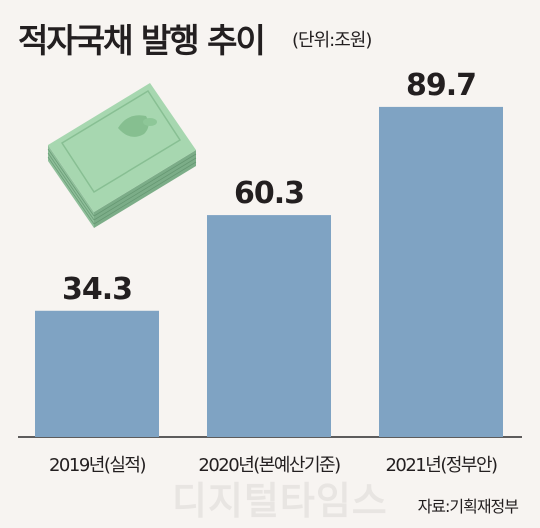 The height and width of the screenshot is (528, 540). I want to click on money-stack-icon, so click(122, 155).